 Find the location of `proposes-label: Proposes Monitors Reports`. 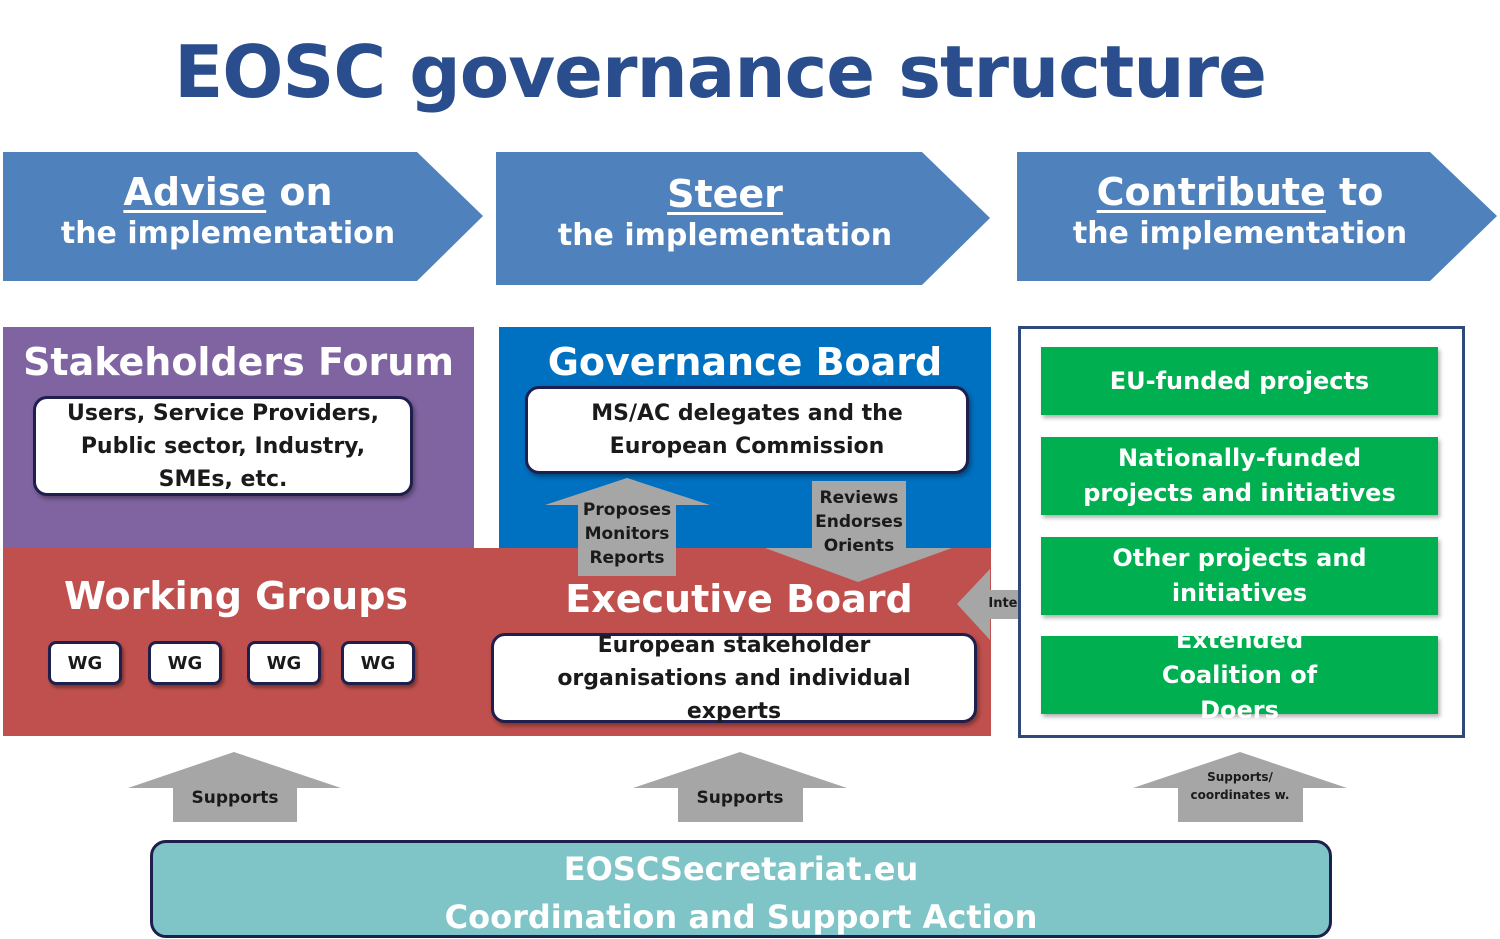

proposes-label: Proposes Monitors Reports is located at coordinates (627, 534).